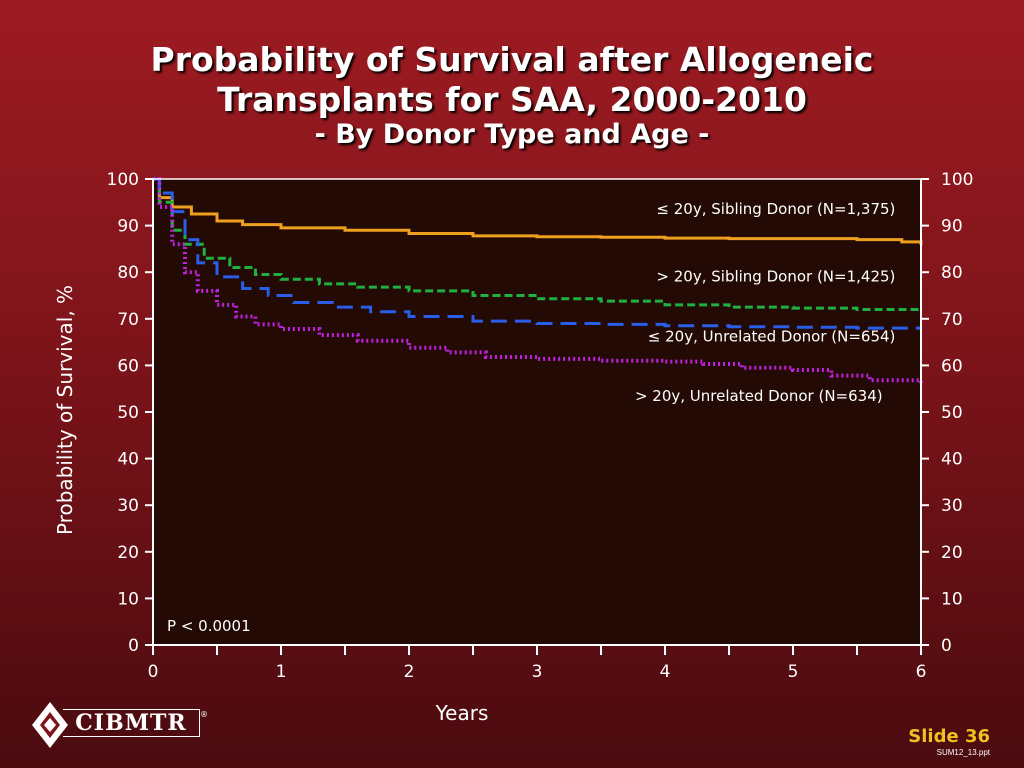  I want to click on y-tick-label-left-30: 30, so click(128, 506).